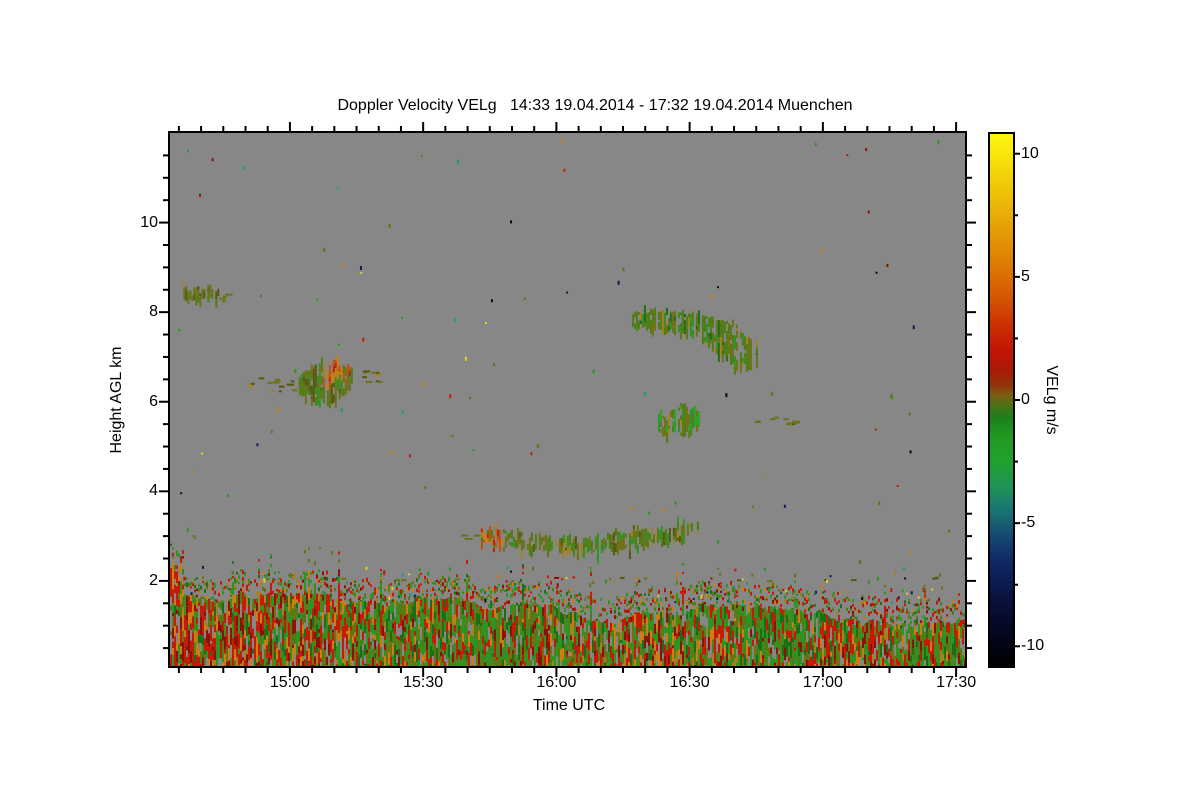 This screenshot has height=800, width=1200. What do you see at coordinates (556, 682) in the screenshot?
I see `x-tick-label: 16:00` at bounding box center [556, 682].